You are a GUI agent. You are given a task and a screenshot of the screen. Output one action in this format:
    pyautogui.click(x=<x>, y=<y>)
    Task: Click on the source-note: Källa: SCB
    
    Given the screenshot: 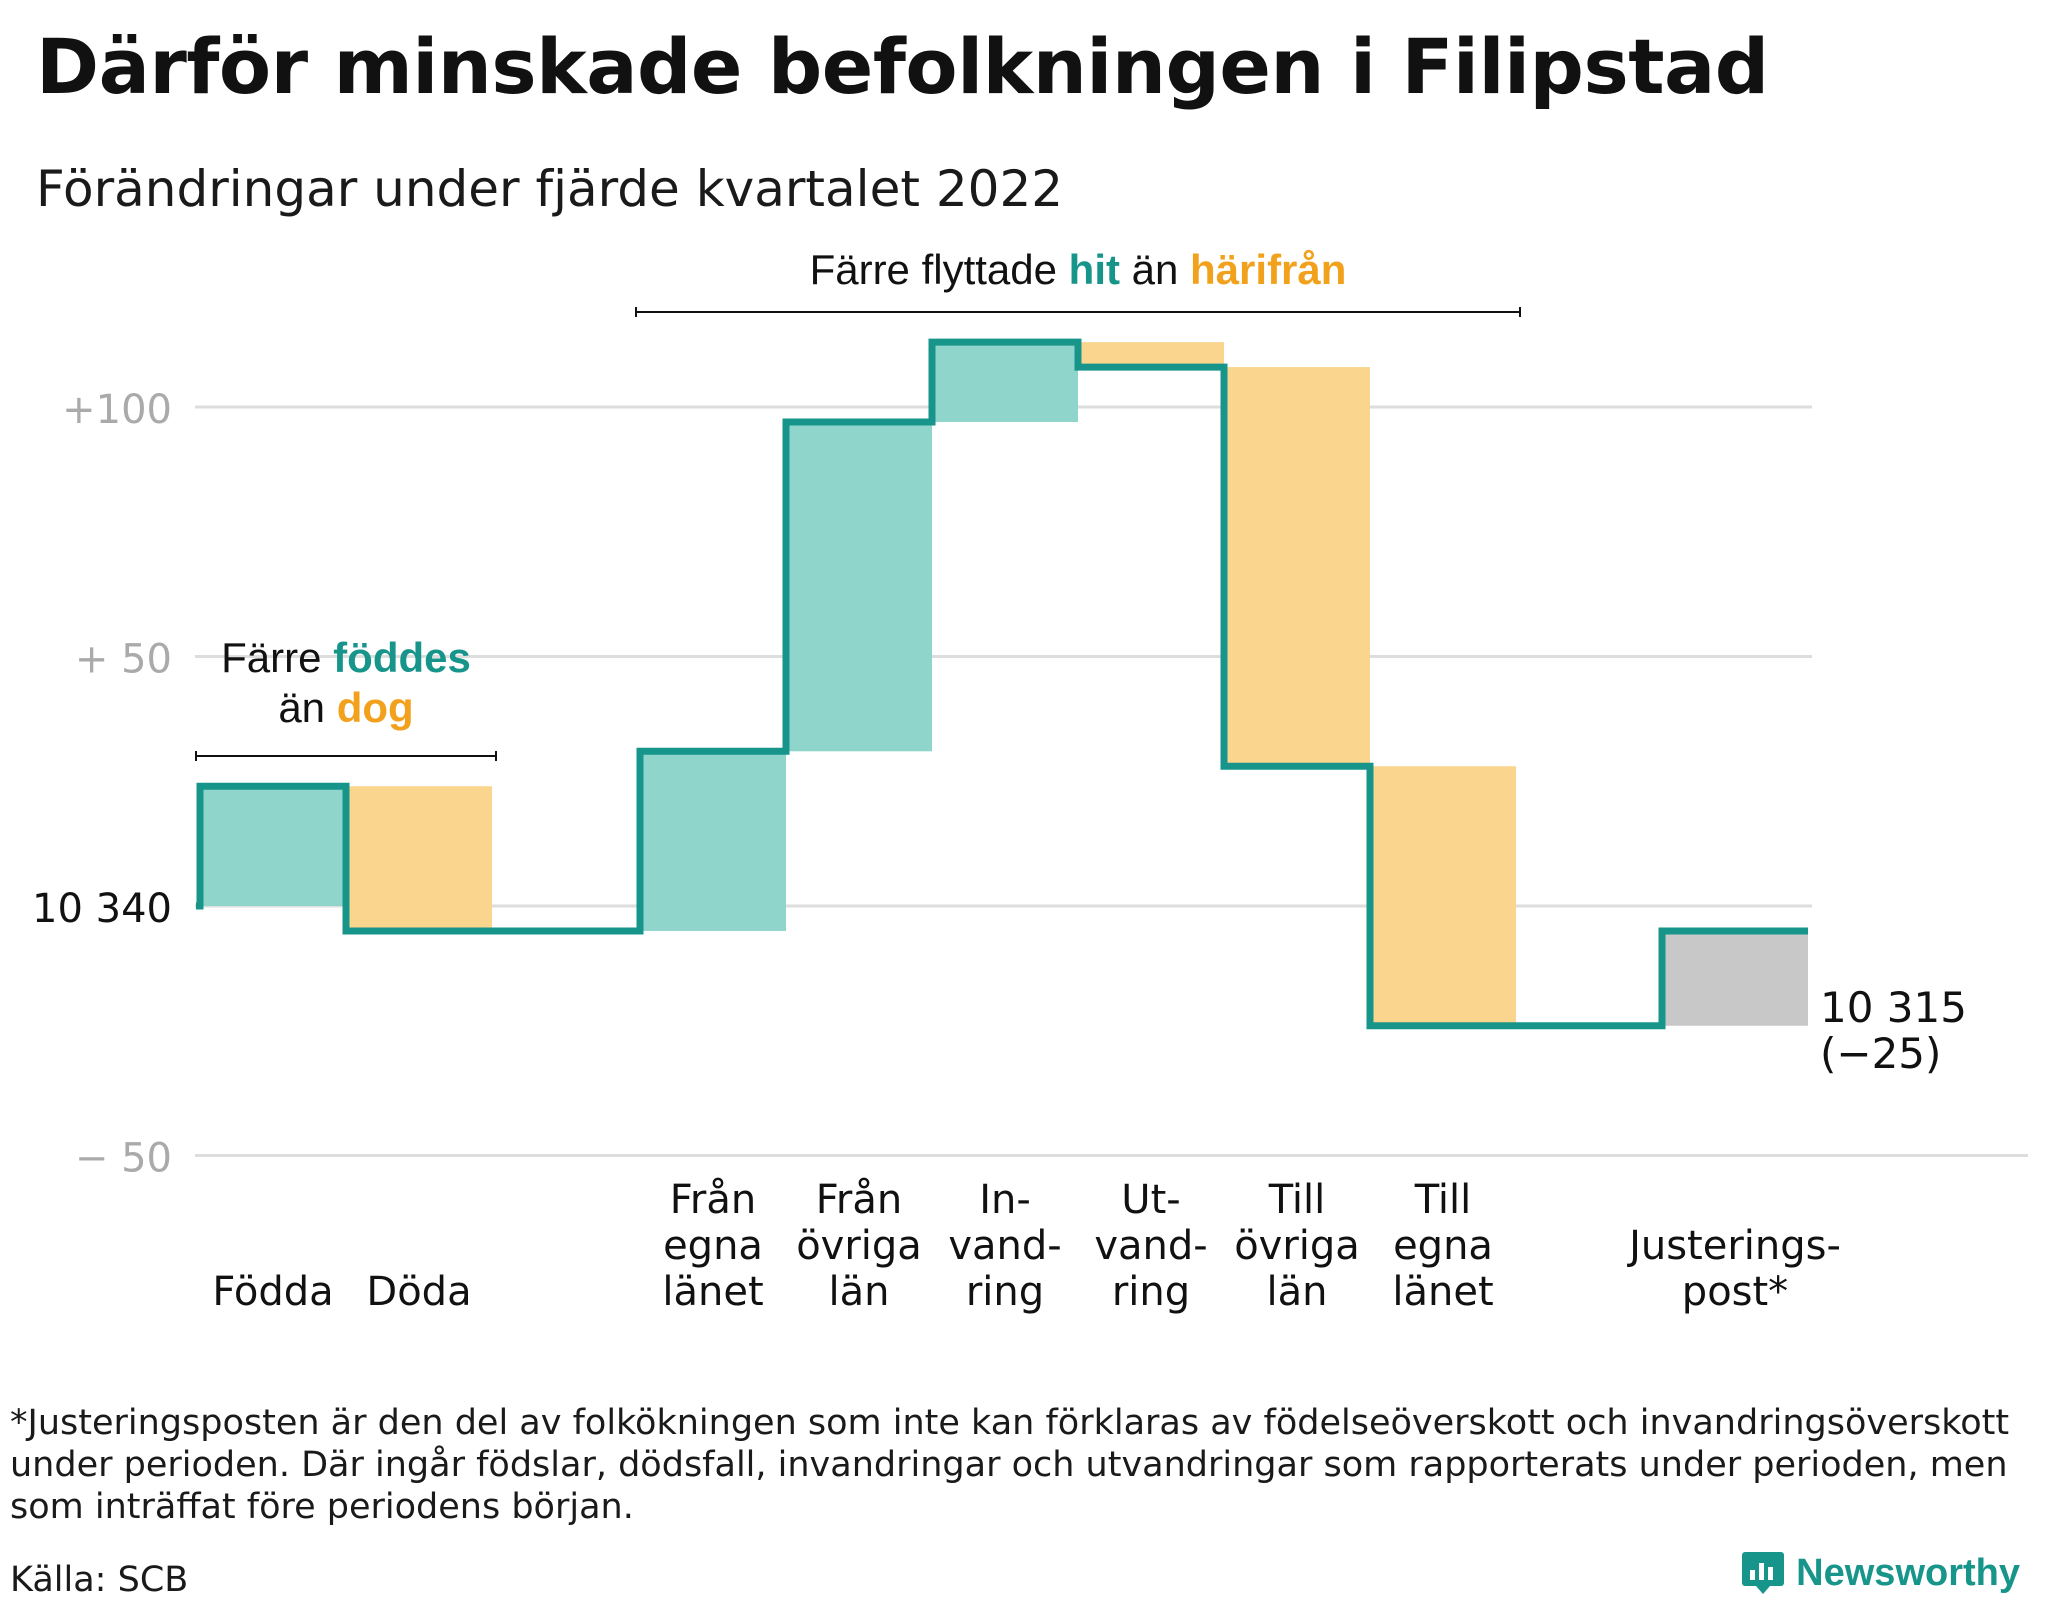 What is the action you would take?
    pyautogui.click(x=99, y=1580)
    